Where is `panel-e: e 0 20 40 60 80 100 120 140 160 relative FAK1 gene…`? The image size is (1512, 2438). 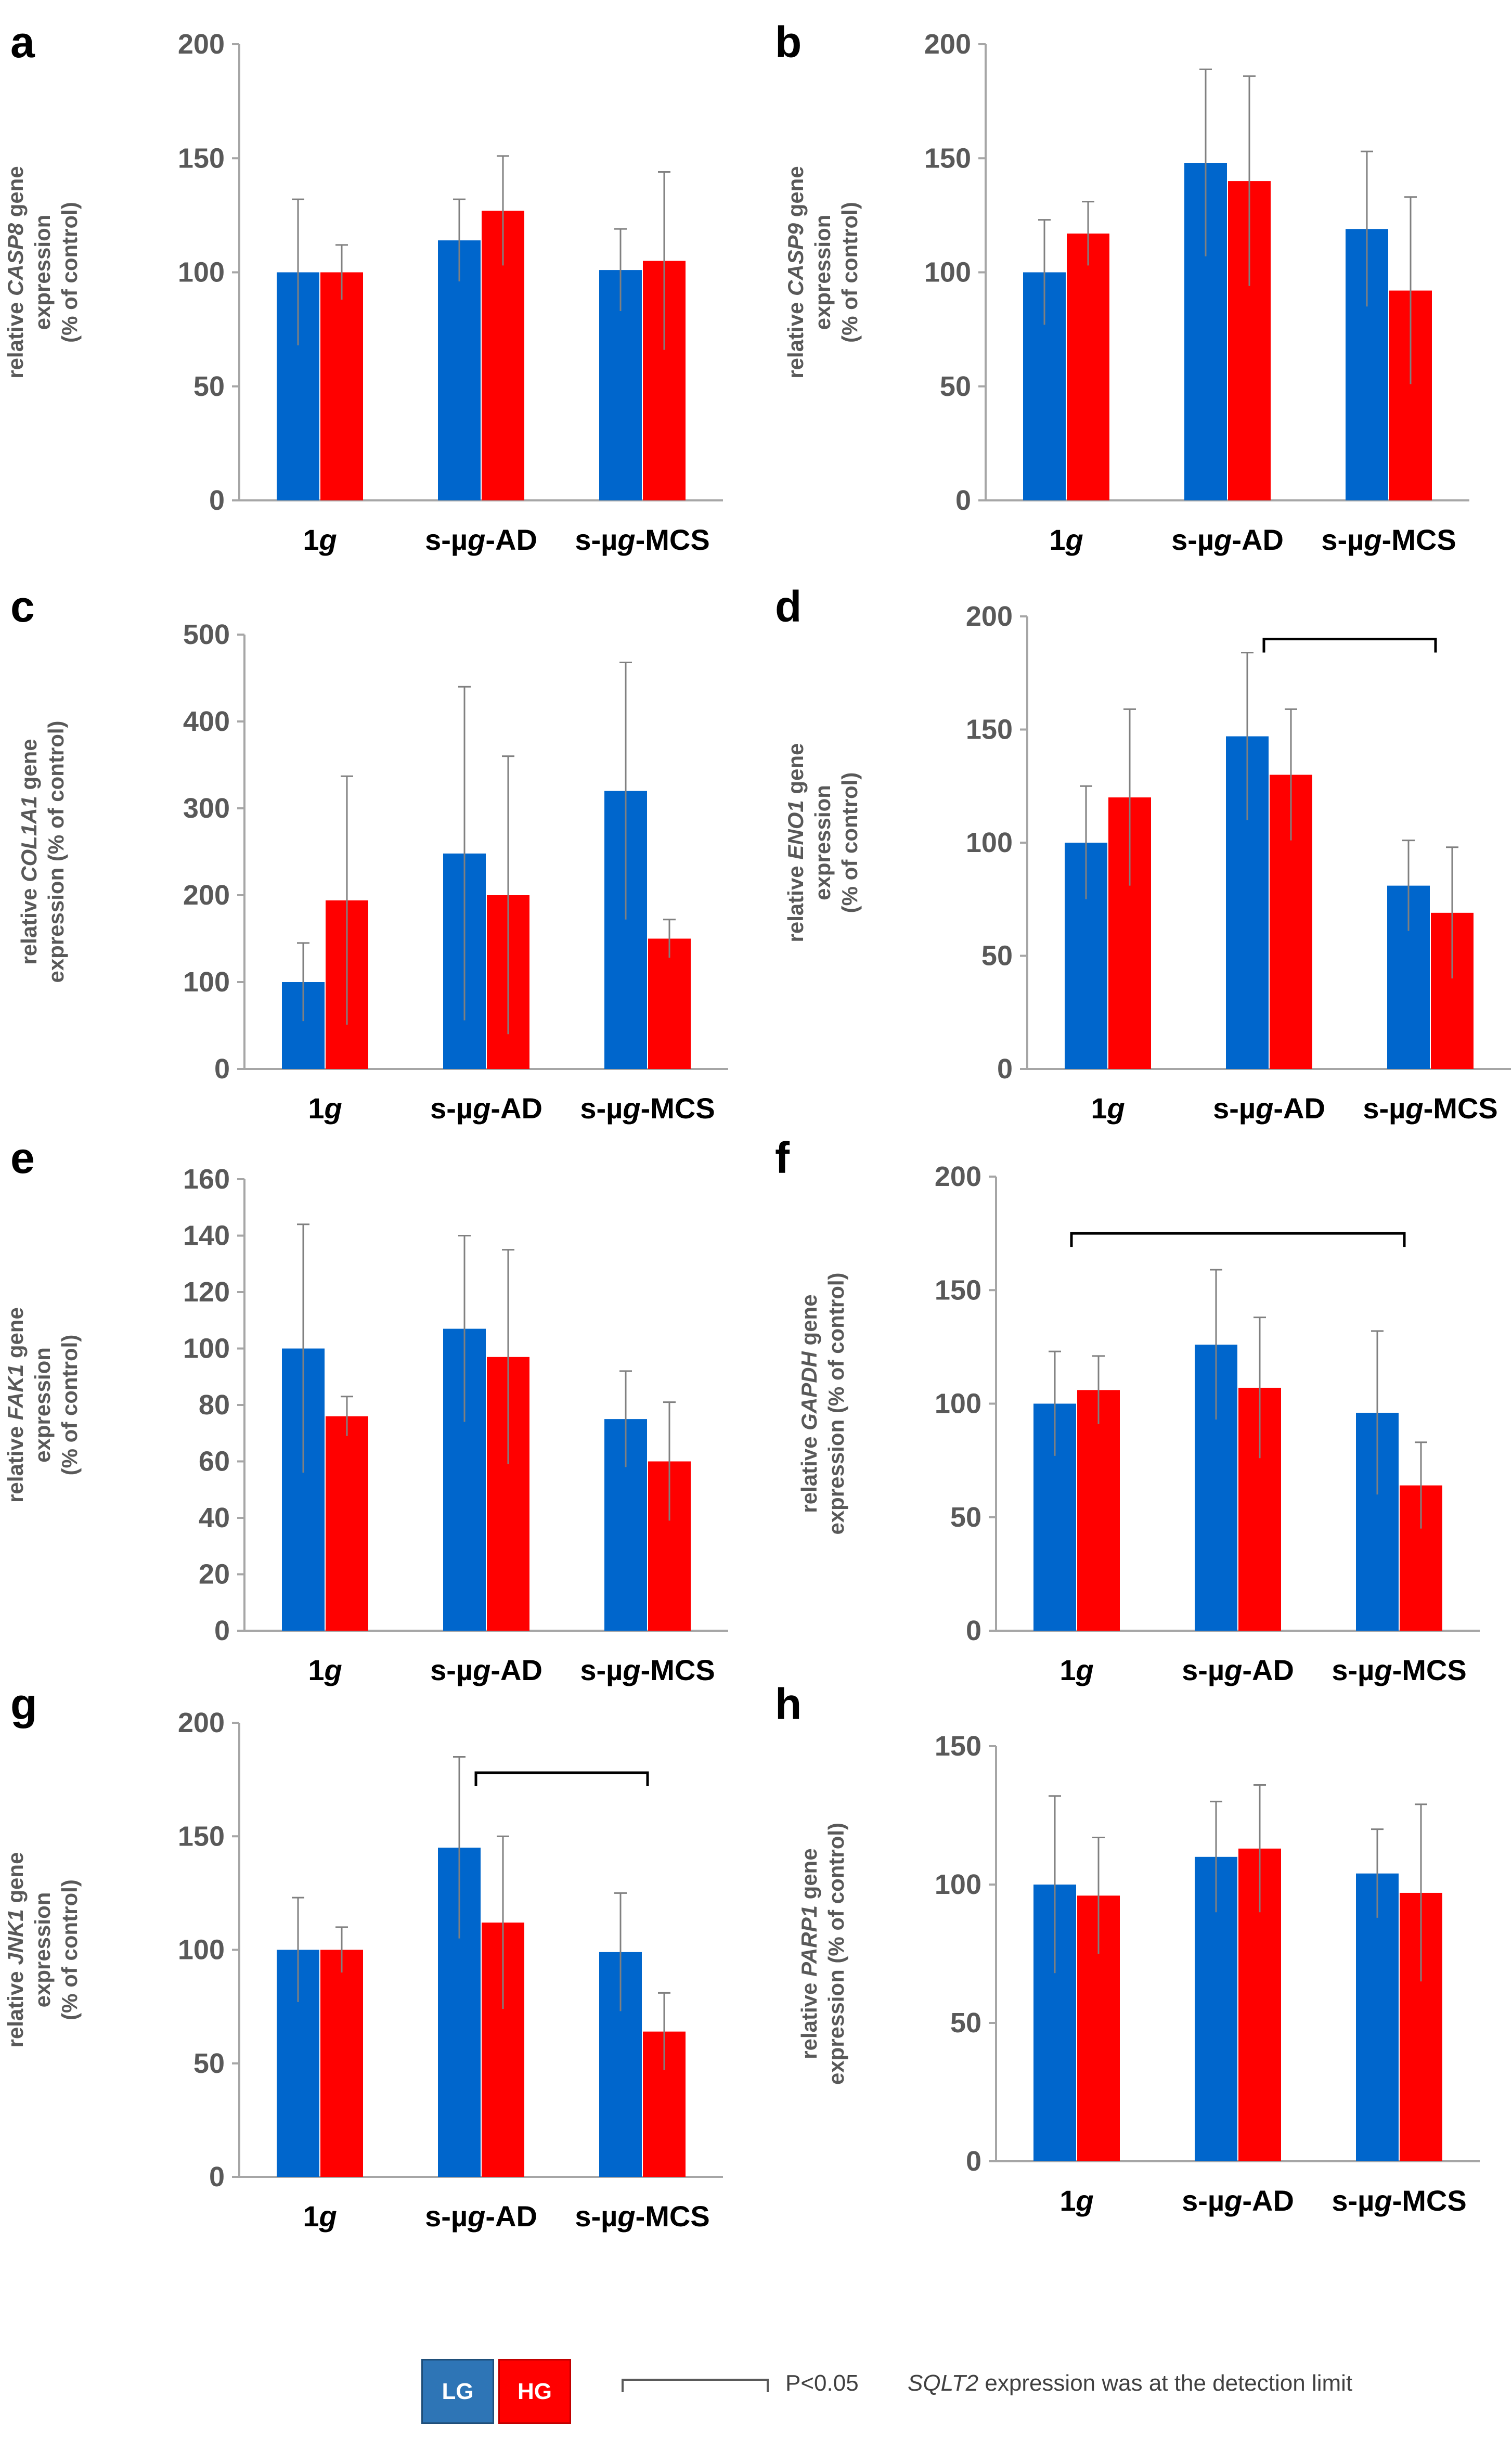
panel-e: e 0 20 40 60 80 100 120 140 160 relative FAK1 gene… is located at coordinates (365, 1409).